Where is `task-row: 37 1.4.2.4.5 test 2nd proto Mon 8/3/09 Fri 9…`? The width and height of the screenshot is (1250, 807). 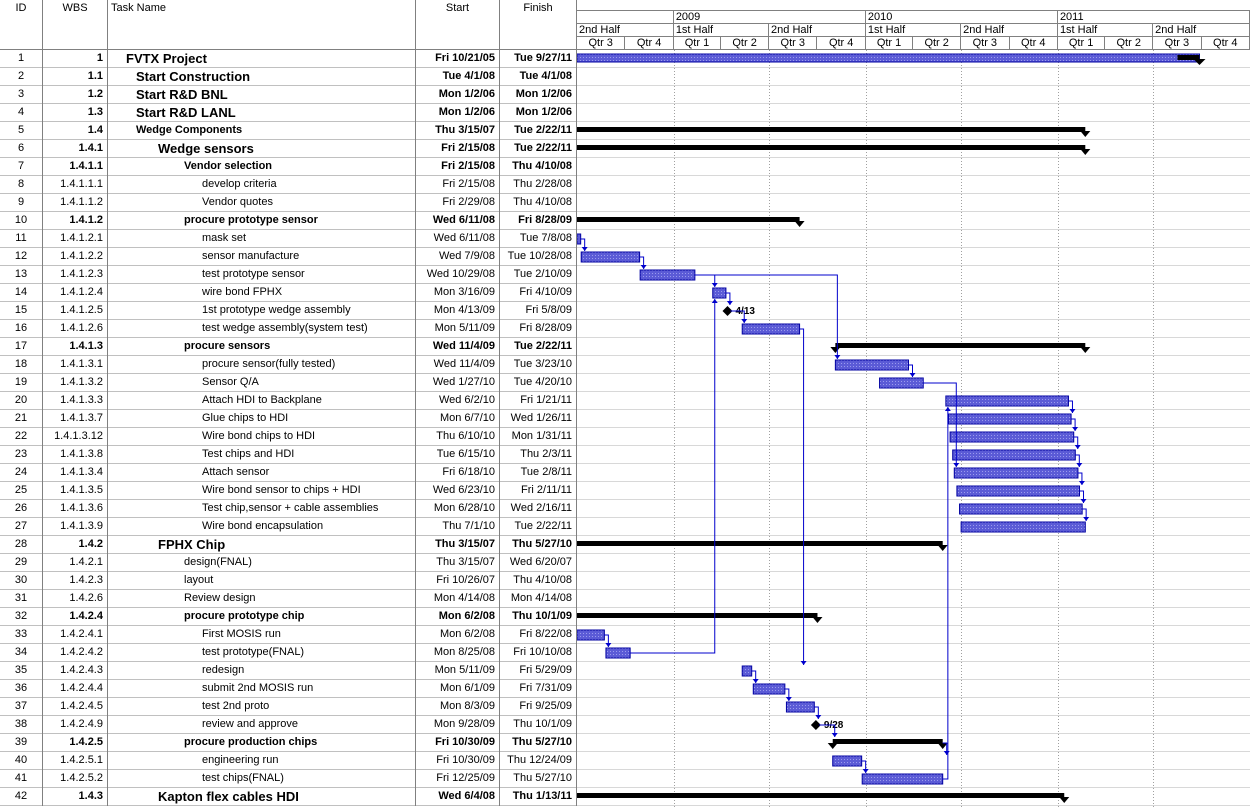 task-row: 37 1.4.2.4.5 test 2nd proto Mon 8/3/09 Fri 9… is located at coordinates (288, 707).